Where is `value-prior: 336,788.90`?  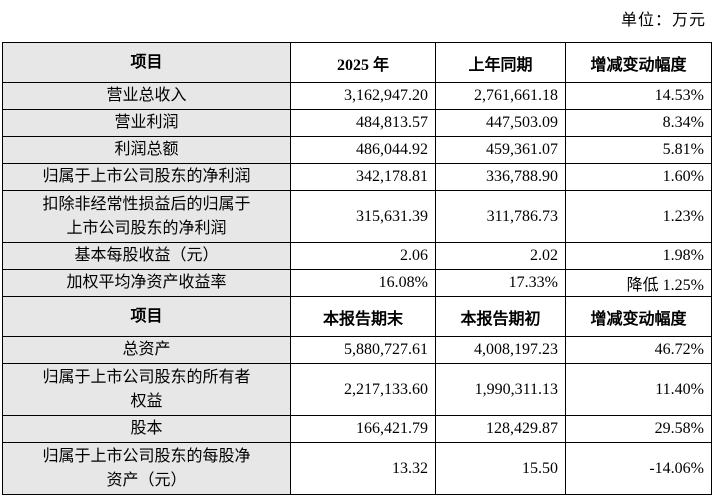 value-prior: 336,788.90 is located at coordinates (500, 177).